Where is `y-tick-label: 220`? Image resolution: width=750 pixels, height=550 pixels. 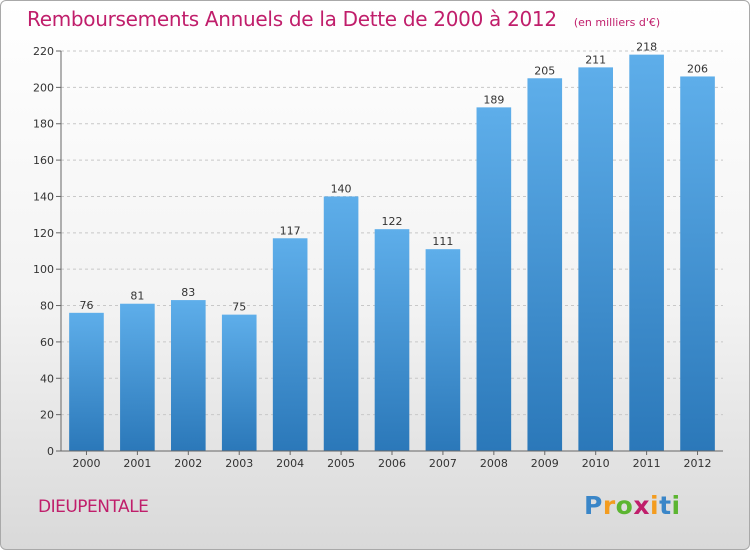
y-tick-label: 220 is located at coordinates (43, 51).